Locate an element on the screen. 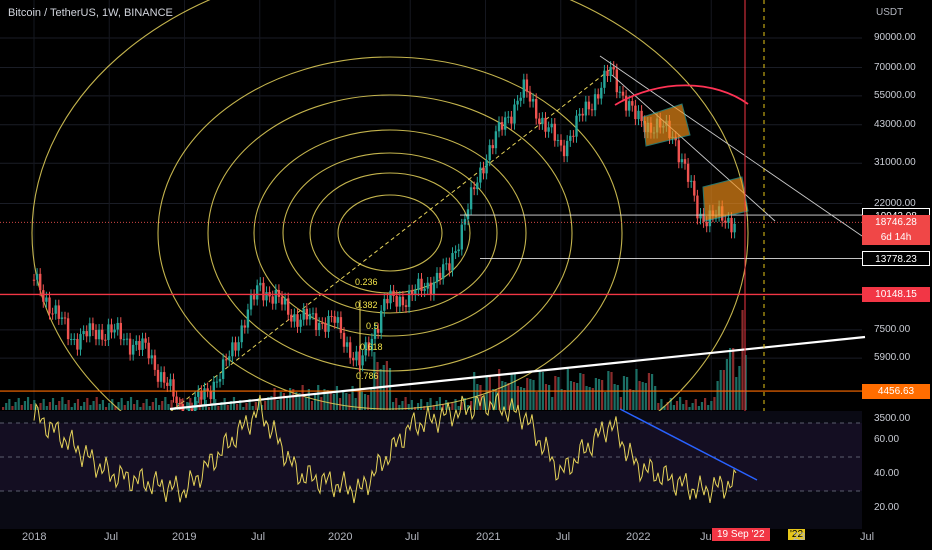  fib-circle is located at coordinates (390, 233).